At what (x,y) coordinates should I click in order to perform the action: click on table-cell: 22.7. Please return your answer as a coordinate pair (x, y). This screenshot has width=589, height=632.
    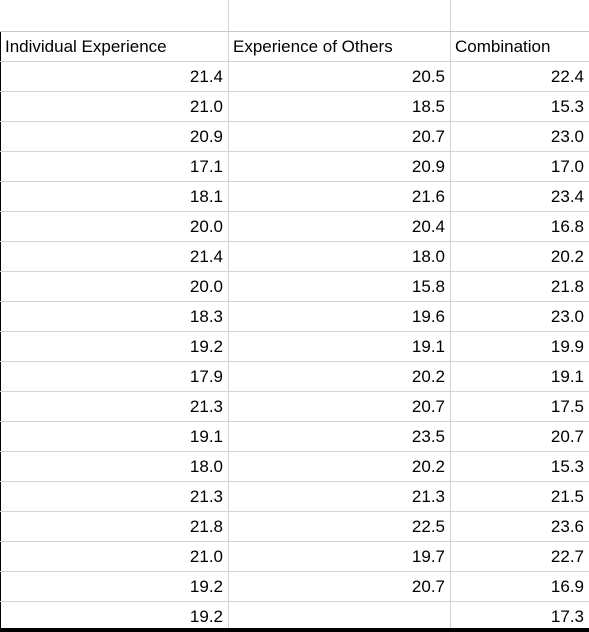
    Looking at the image, I should click on (519, 556).